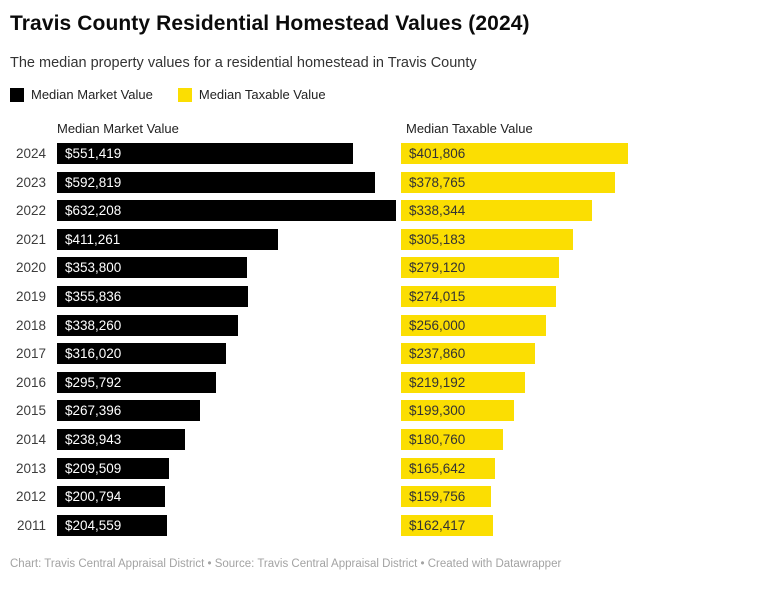 The width and height of the screenshot is (768, 589). What do you see at coordinates (437, 382) in the screenshot?
I see `bar-value-label: $219,192` at bounding box center [437, 382].